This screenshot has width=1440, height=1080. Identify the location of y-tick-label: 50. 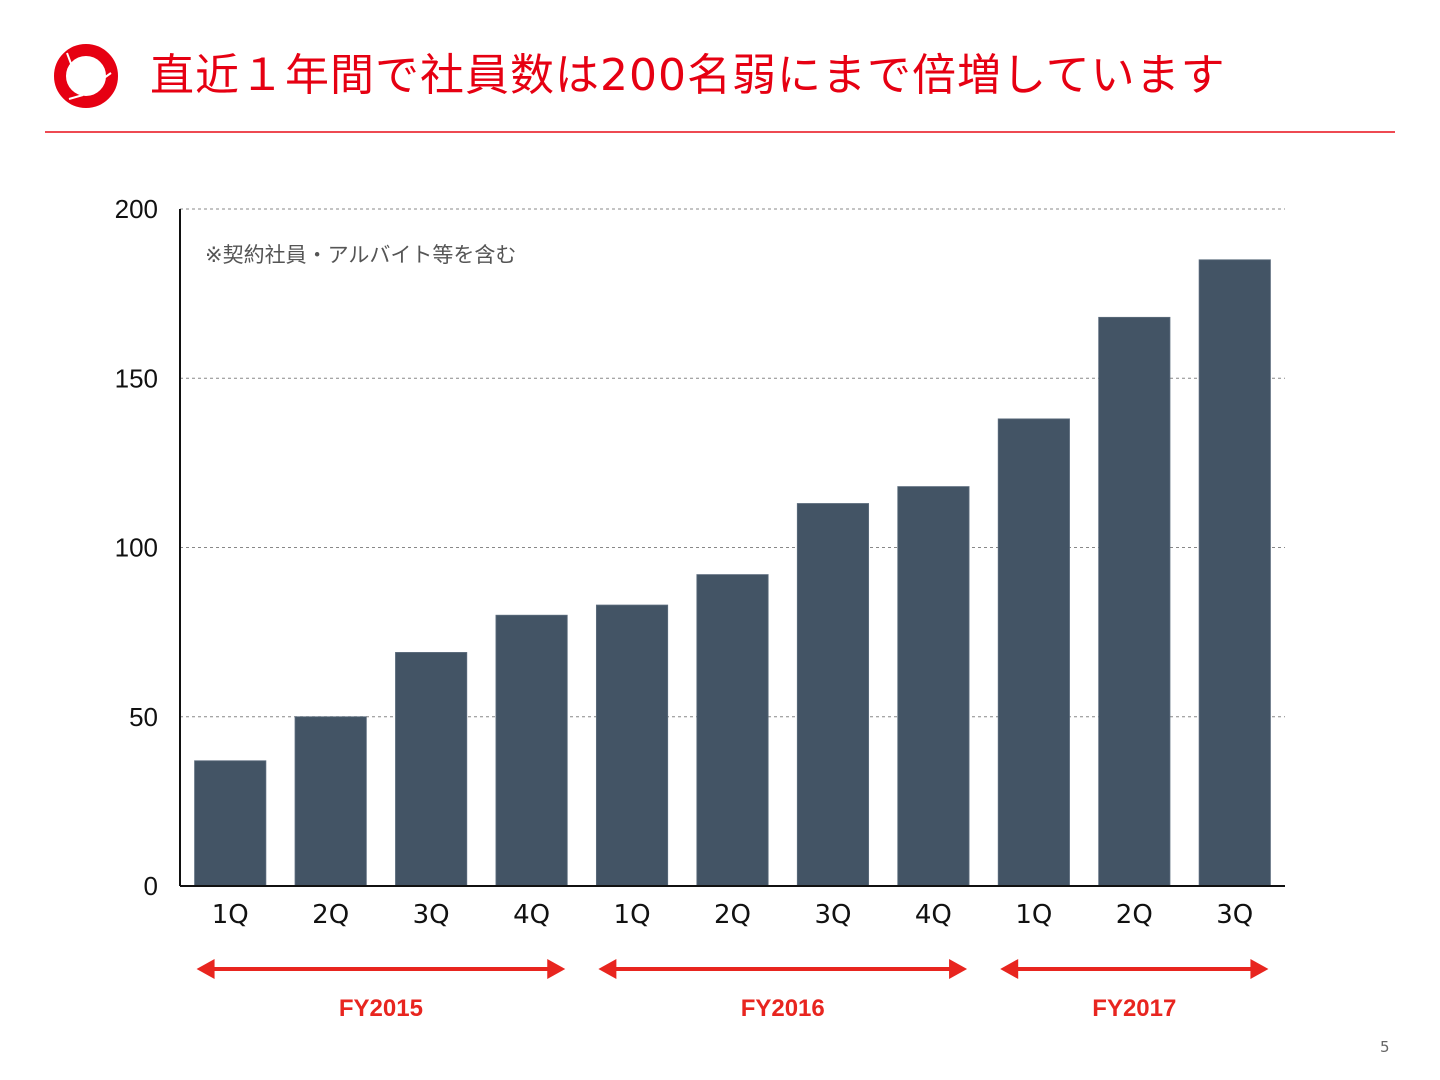
(143, 717).